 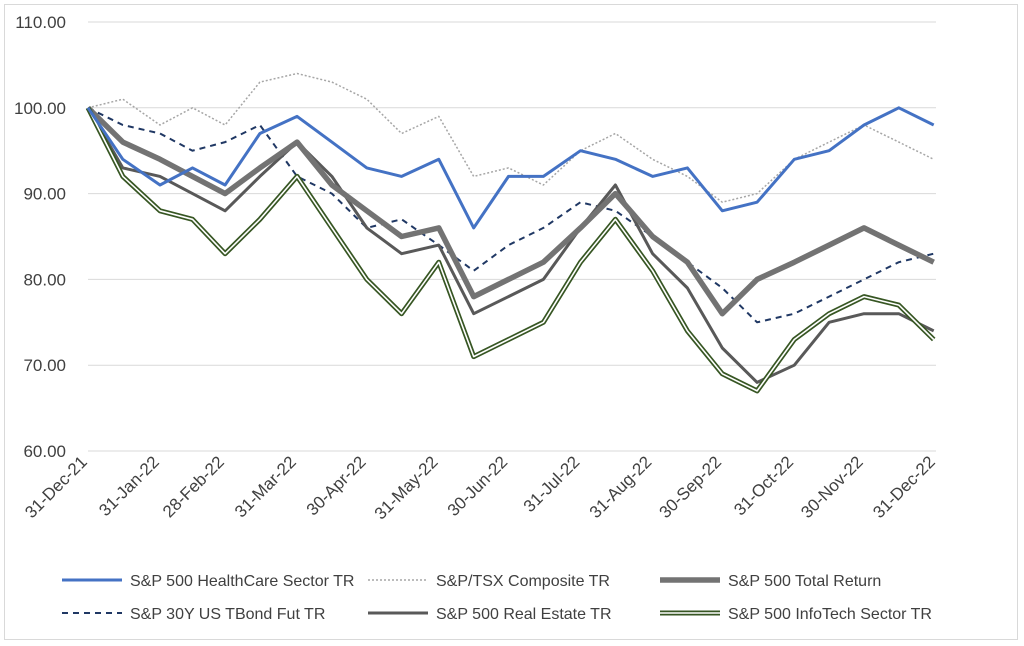 I want to click on x-tick-label: 31-Jul-22, so click(x=552, y=484).